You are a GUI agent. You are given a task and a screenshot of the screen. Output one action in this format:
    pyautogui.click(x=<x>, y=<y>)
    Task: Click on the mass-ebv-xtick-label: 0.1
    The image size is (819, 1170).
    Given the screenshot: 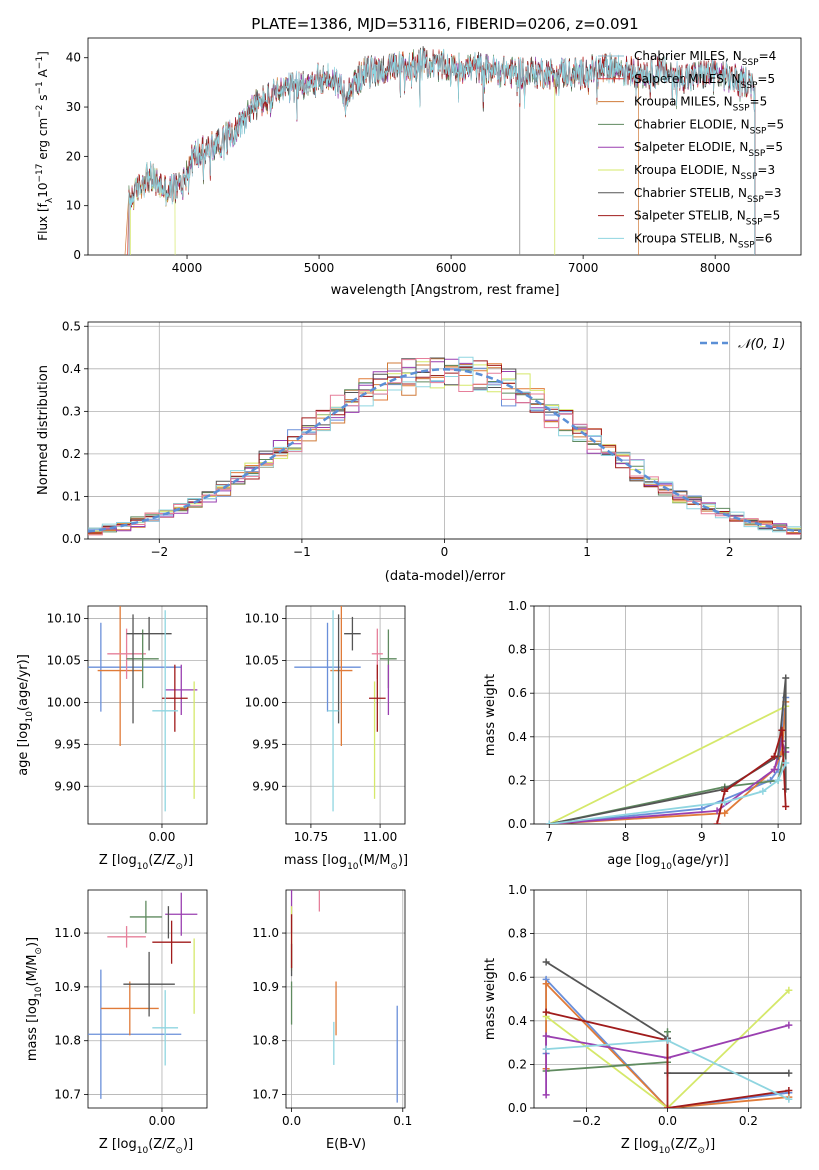 What is the action you would take?
    pyautogui.click(x=402, y=1121)
    